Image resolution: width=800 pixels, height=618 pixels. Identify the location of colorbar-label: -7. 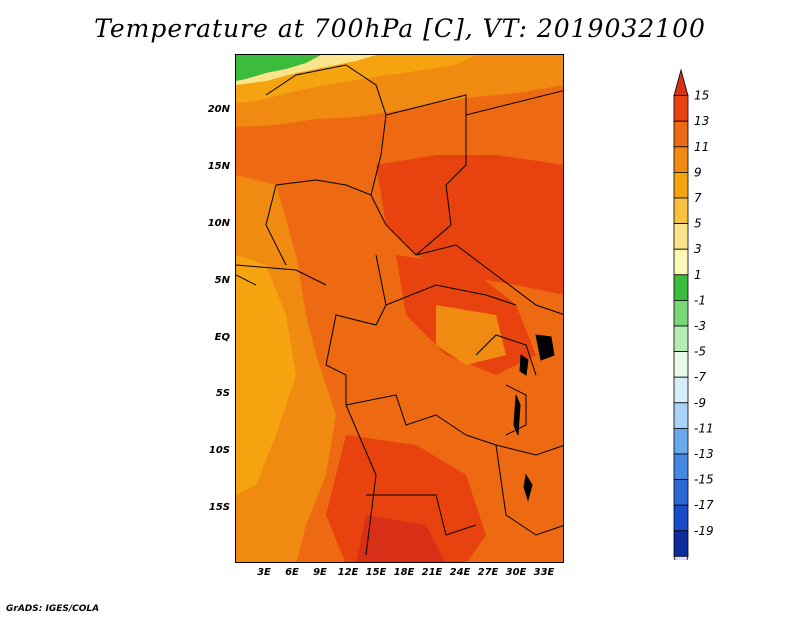
(700, 377).